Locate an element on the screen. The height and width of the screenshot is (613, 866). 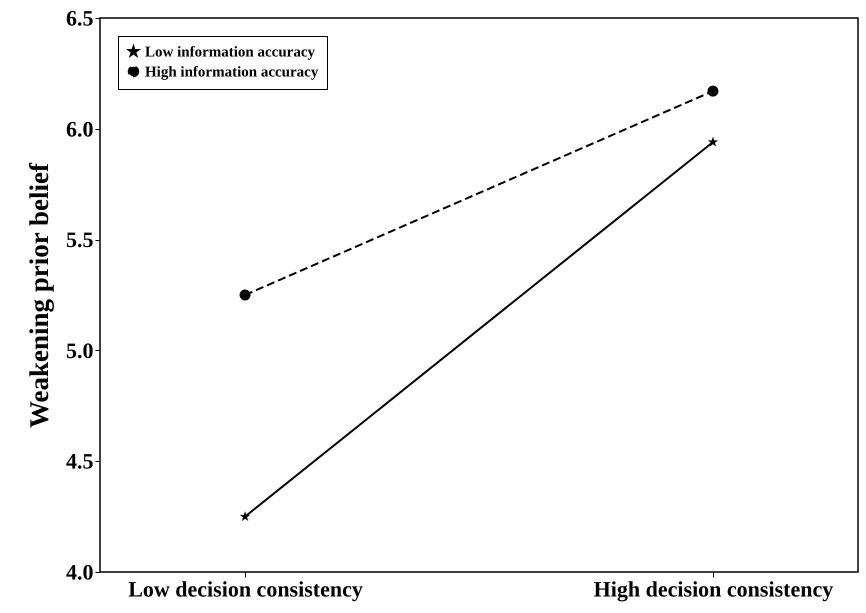
y-tick-label: 5.5 is located at coordinates (80, 239).